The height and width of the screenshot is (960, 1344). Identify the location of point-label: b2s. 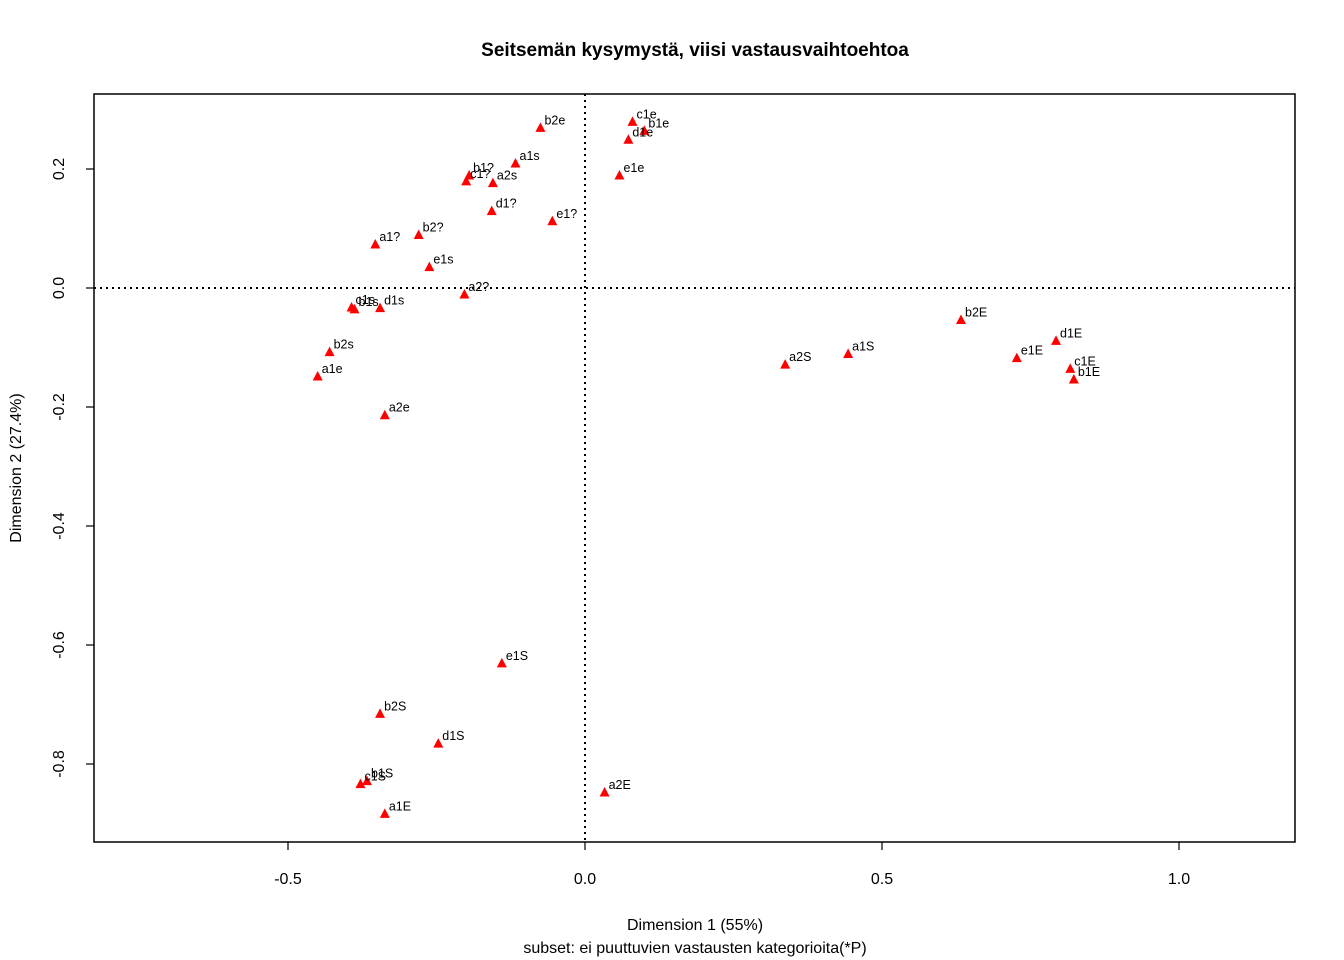
(344, 345).